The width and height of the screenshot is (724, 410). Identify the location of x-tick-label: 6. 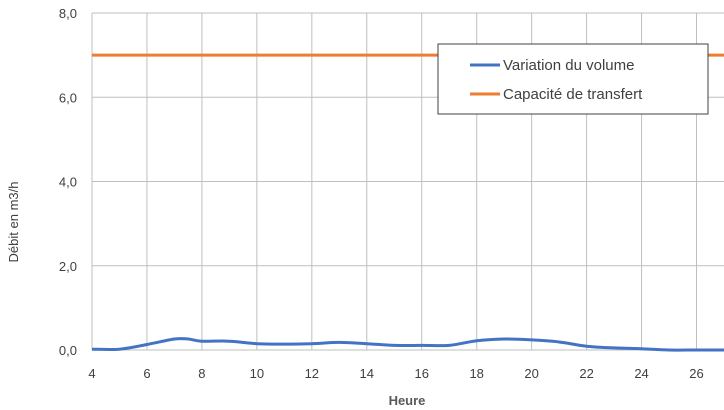
(146, 373).